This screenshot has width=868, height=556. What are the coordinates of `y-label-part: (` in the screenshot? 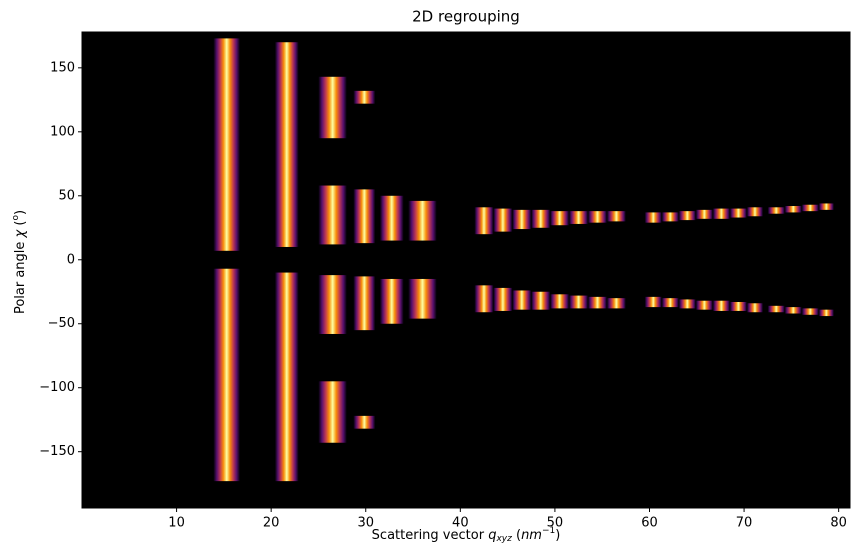 It's located at (20, 225).